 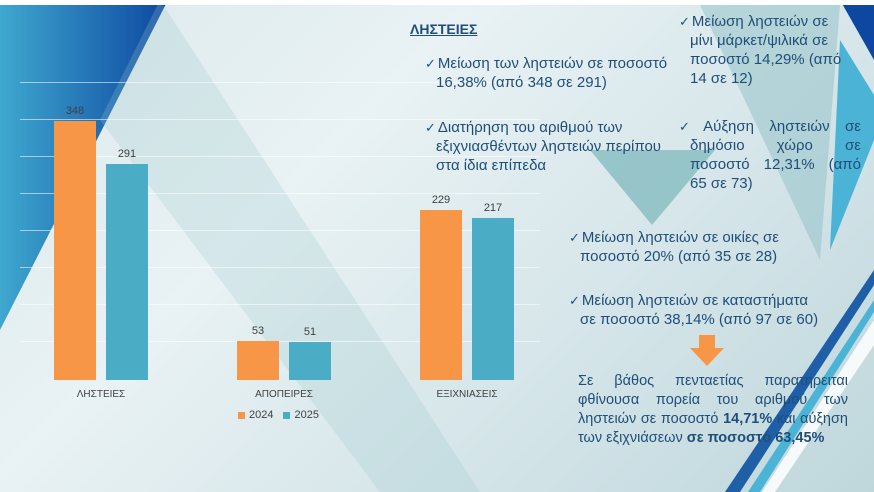 I want to click on value-label: 291, so click(x=127, y=154).